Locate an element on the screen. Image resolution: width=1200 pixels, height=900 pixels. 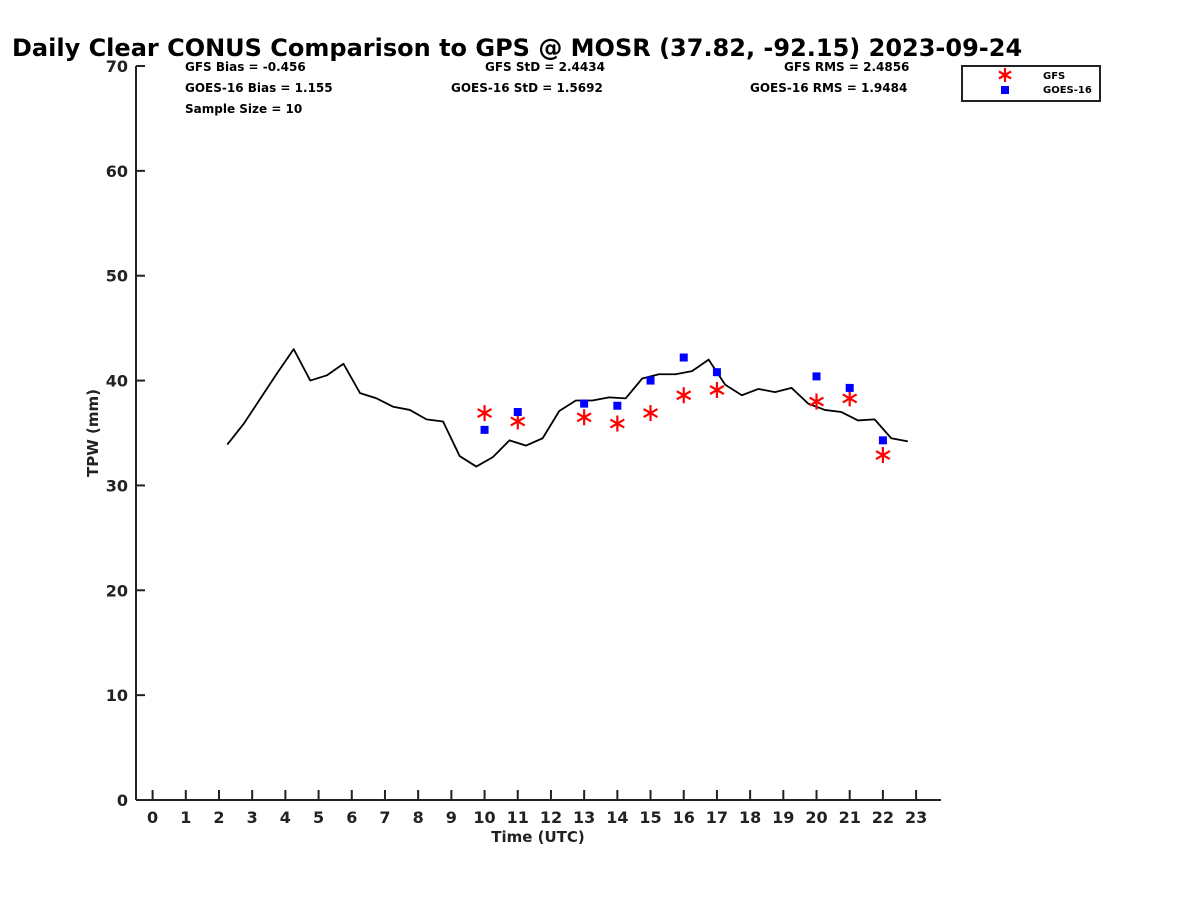
x-tick-label: 5 is located at coordinates (318, 817).